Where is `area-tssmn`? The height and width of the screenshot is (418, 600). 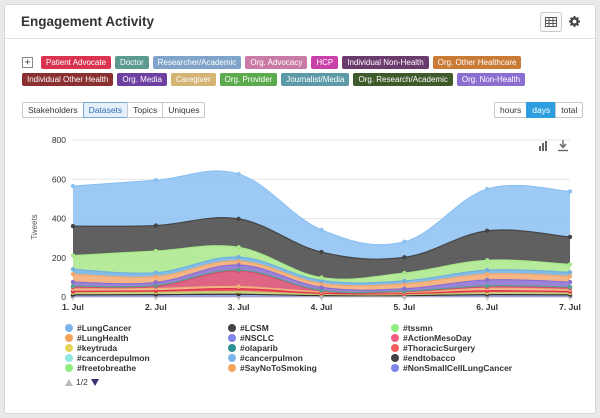
area-tssmn is located at coordinates (321, 264).